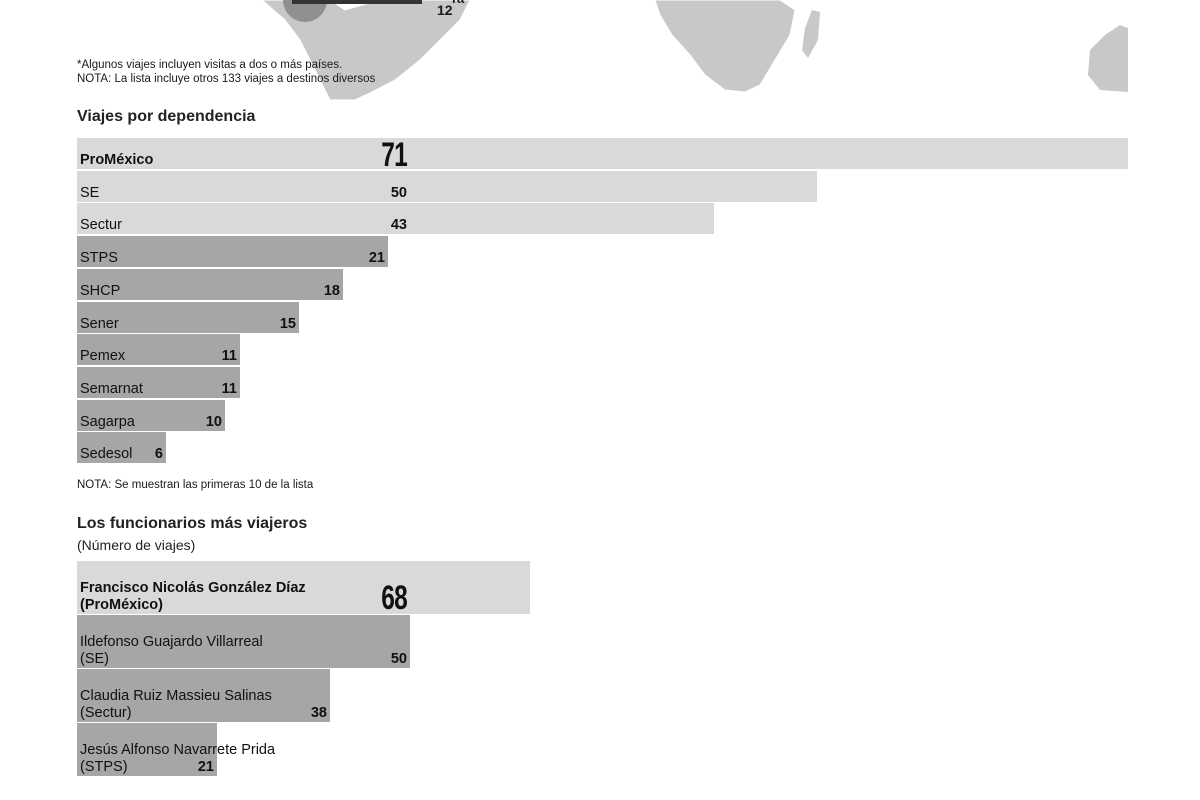 This screenshot has height=800, width=1200. What do you see at coordinates (445, 10) in the screenshot?
I see `map-value-label: 12` at bounding box center [445, 10].